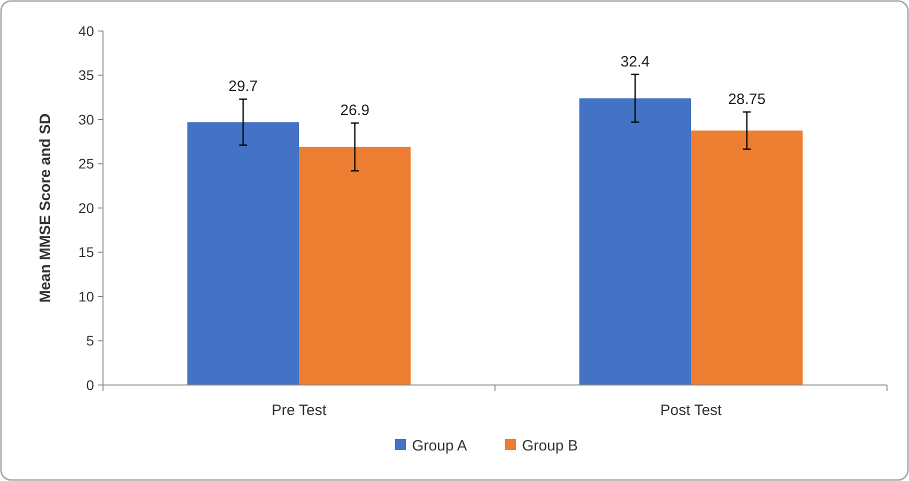 The height and width of the screenshot is (481, 909). Describe the element at coordinates (86, 164) in the screenshot. I see `y-tick-label: 25` at that location.